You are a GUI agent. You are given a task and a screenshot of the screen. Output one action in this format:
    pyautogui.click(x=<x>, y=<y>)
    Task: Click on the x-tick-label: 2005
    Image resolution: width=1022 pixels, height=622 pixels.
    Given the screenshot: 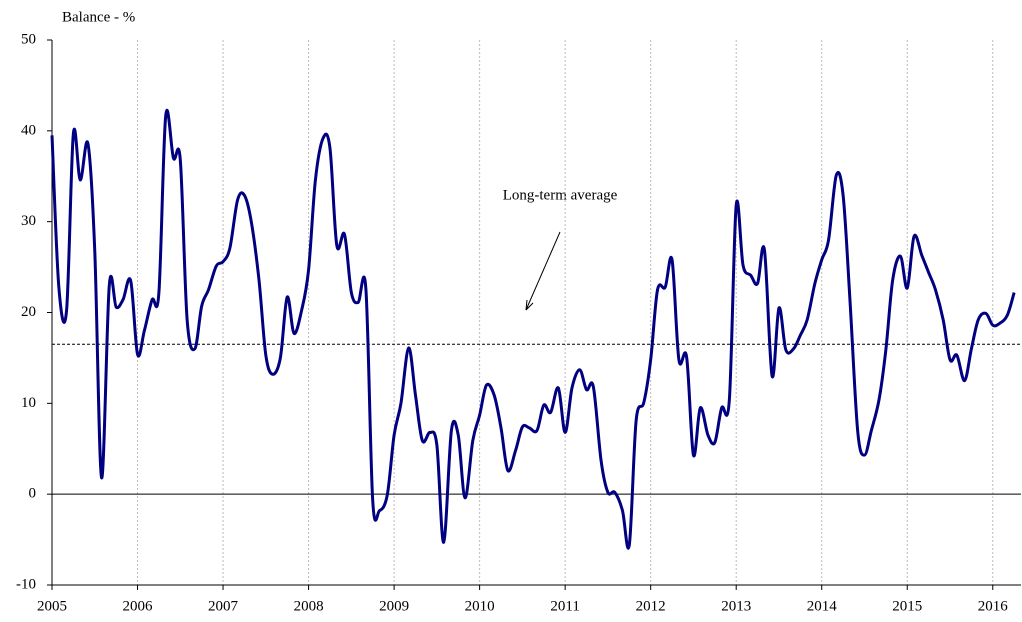 What is the action you would take?
    pyautogui.click(x=52, y=606)
    